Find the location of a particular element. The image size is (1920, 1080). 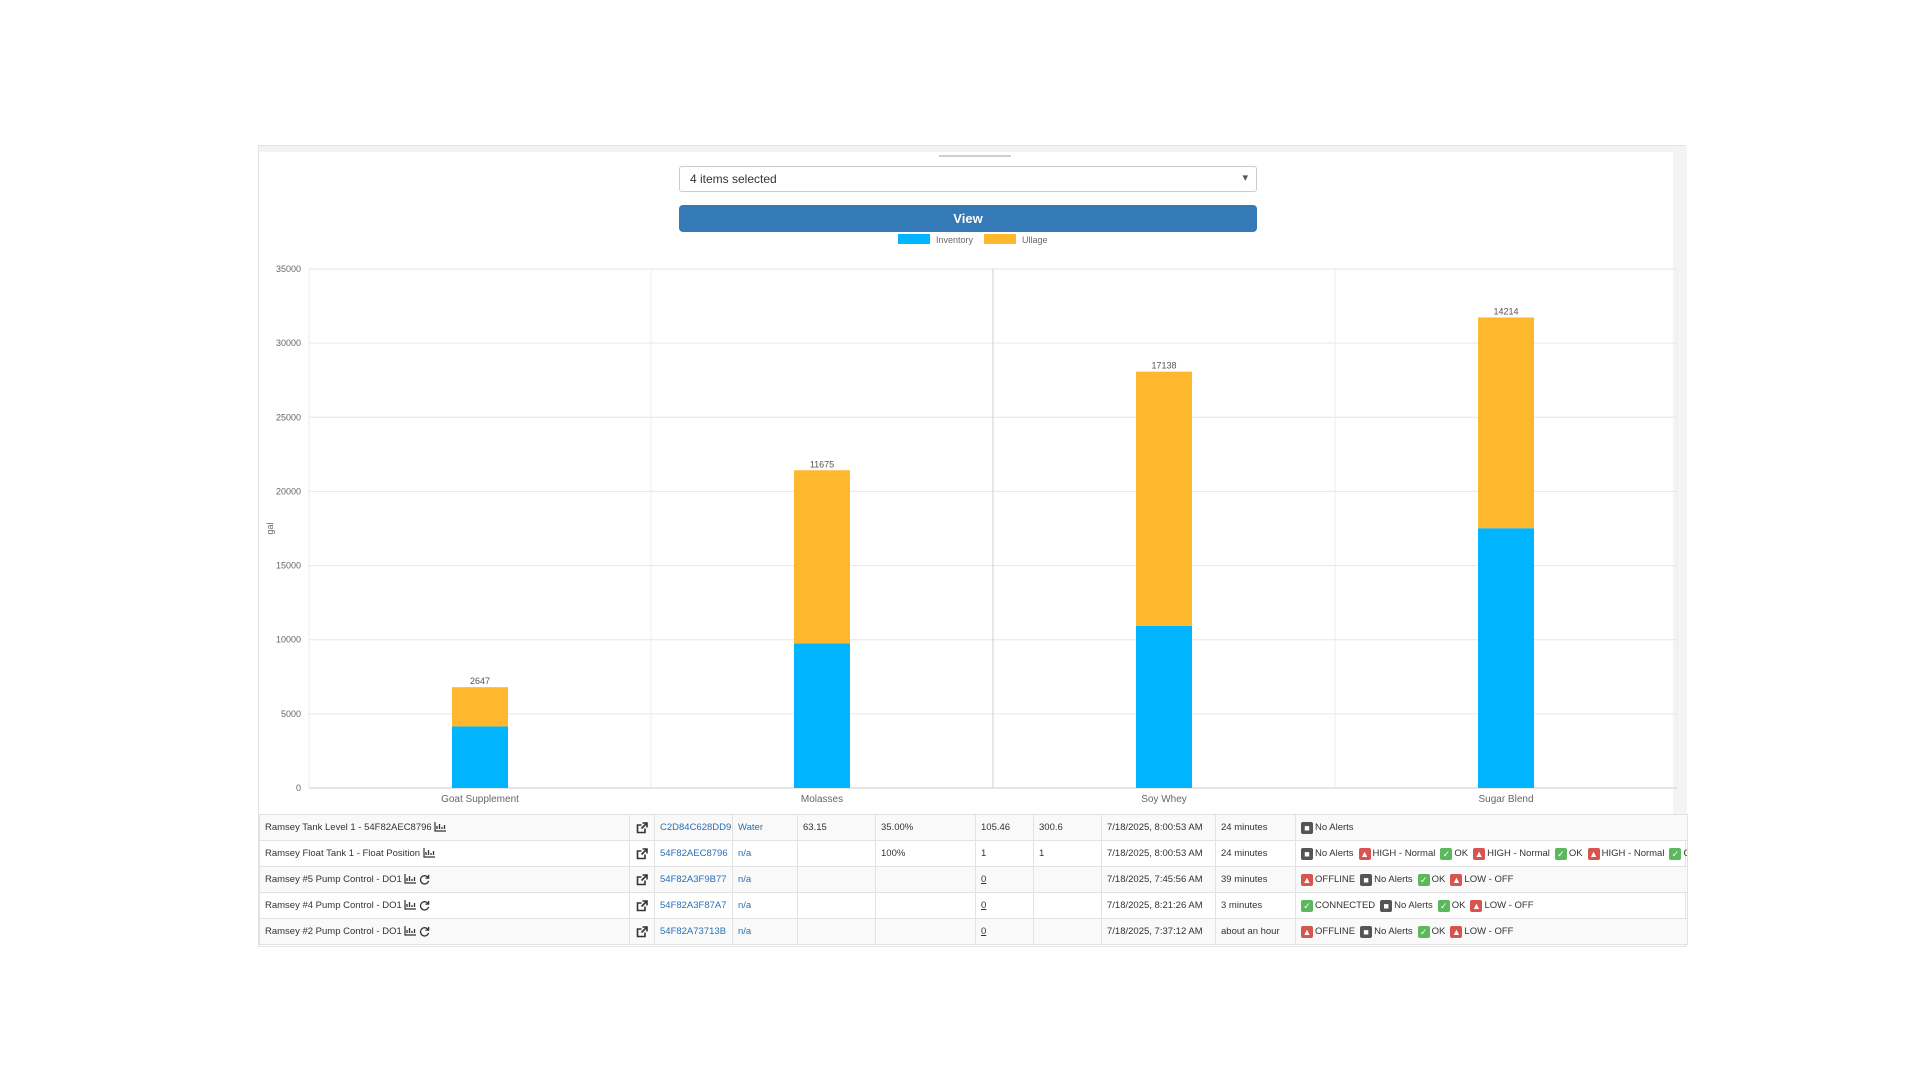

level-cell: 63.15 is located at coordinates (836, 827).